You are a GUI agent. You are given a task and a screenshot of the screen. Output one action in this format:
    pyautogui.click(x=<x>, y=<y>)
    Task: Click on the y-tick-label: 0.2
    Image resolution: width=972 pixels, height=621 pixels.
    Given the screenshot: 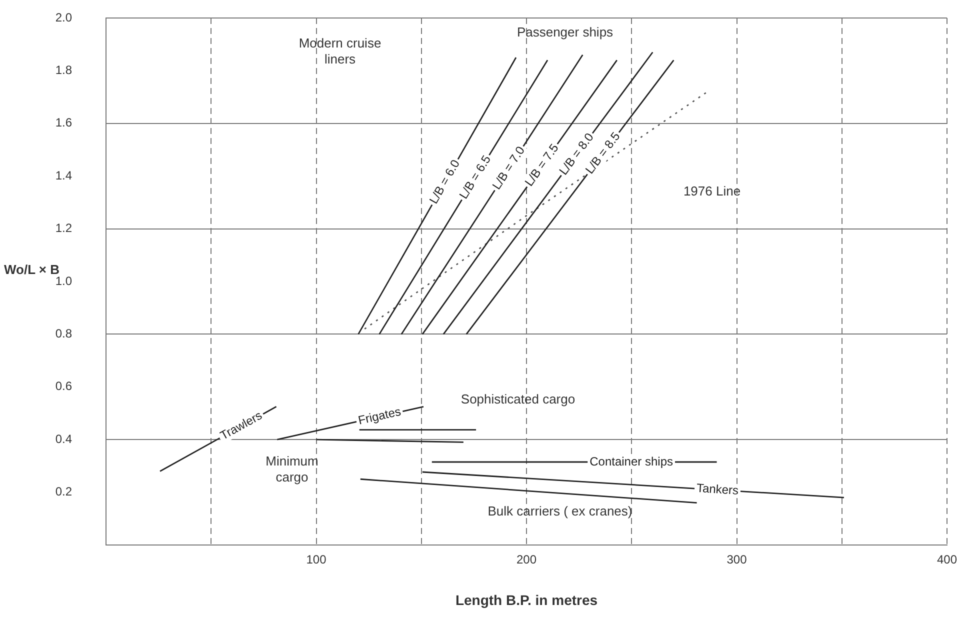 What is the action you would take?
    pyautogui.click(x=63, y=491)
    